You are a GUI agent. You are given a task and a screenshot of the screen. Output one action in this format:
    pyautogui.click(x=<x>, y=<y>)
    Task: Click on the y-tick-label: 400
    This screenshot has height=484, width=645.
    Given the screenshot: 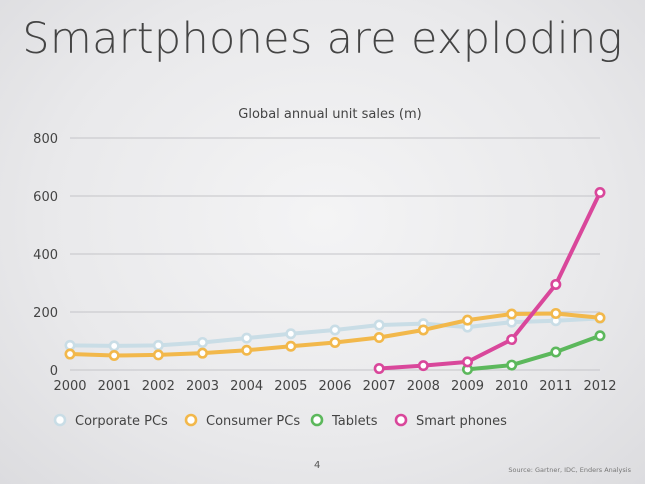 What is the action you would take?
    pyautogui.click(x=45, y=255)
    